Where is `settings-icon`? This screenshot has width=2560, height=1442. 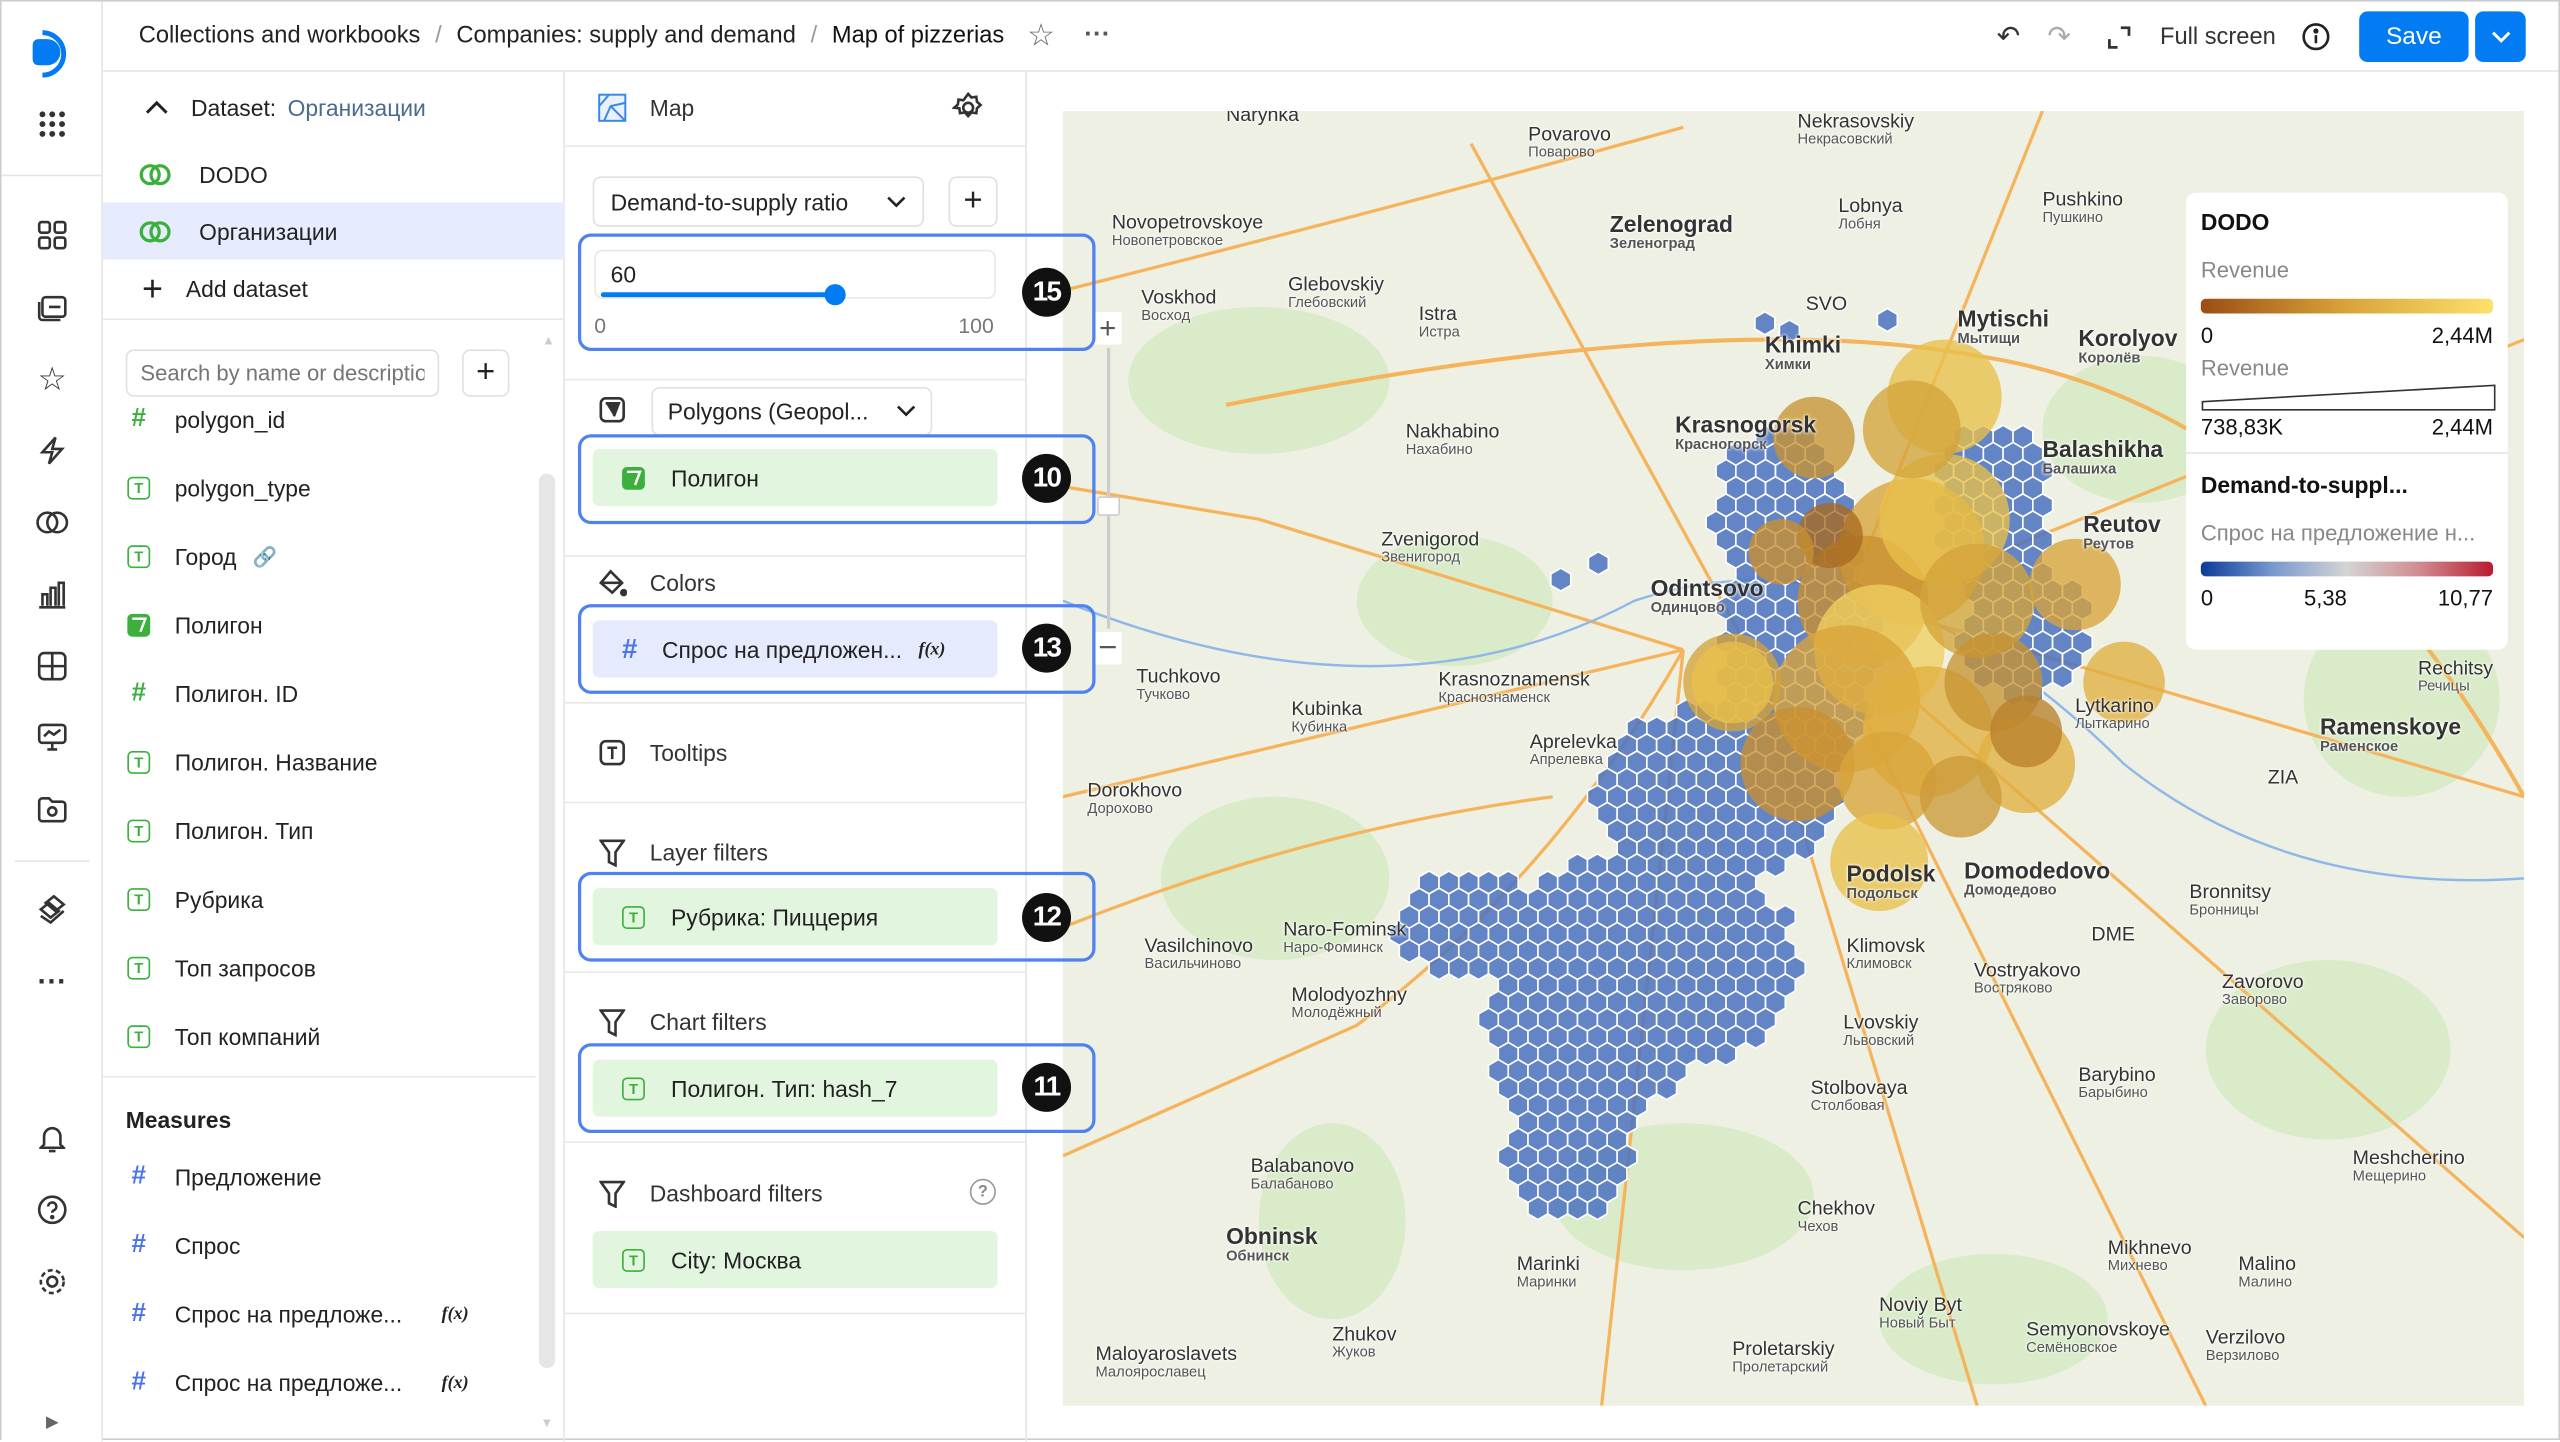 settings-icon is located at coordinates (52, 1281).